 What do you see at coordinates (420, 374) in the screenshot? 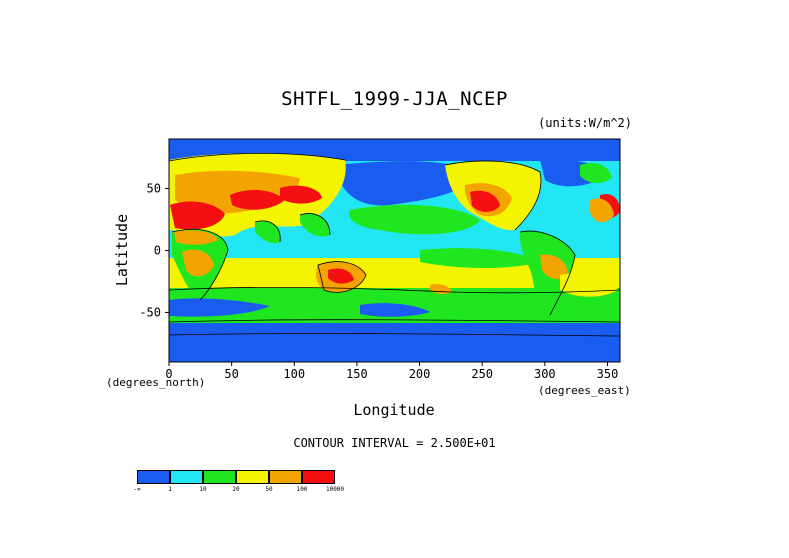
I see `x-tick-label: 200` at bounding box center [420, 374].